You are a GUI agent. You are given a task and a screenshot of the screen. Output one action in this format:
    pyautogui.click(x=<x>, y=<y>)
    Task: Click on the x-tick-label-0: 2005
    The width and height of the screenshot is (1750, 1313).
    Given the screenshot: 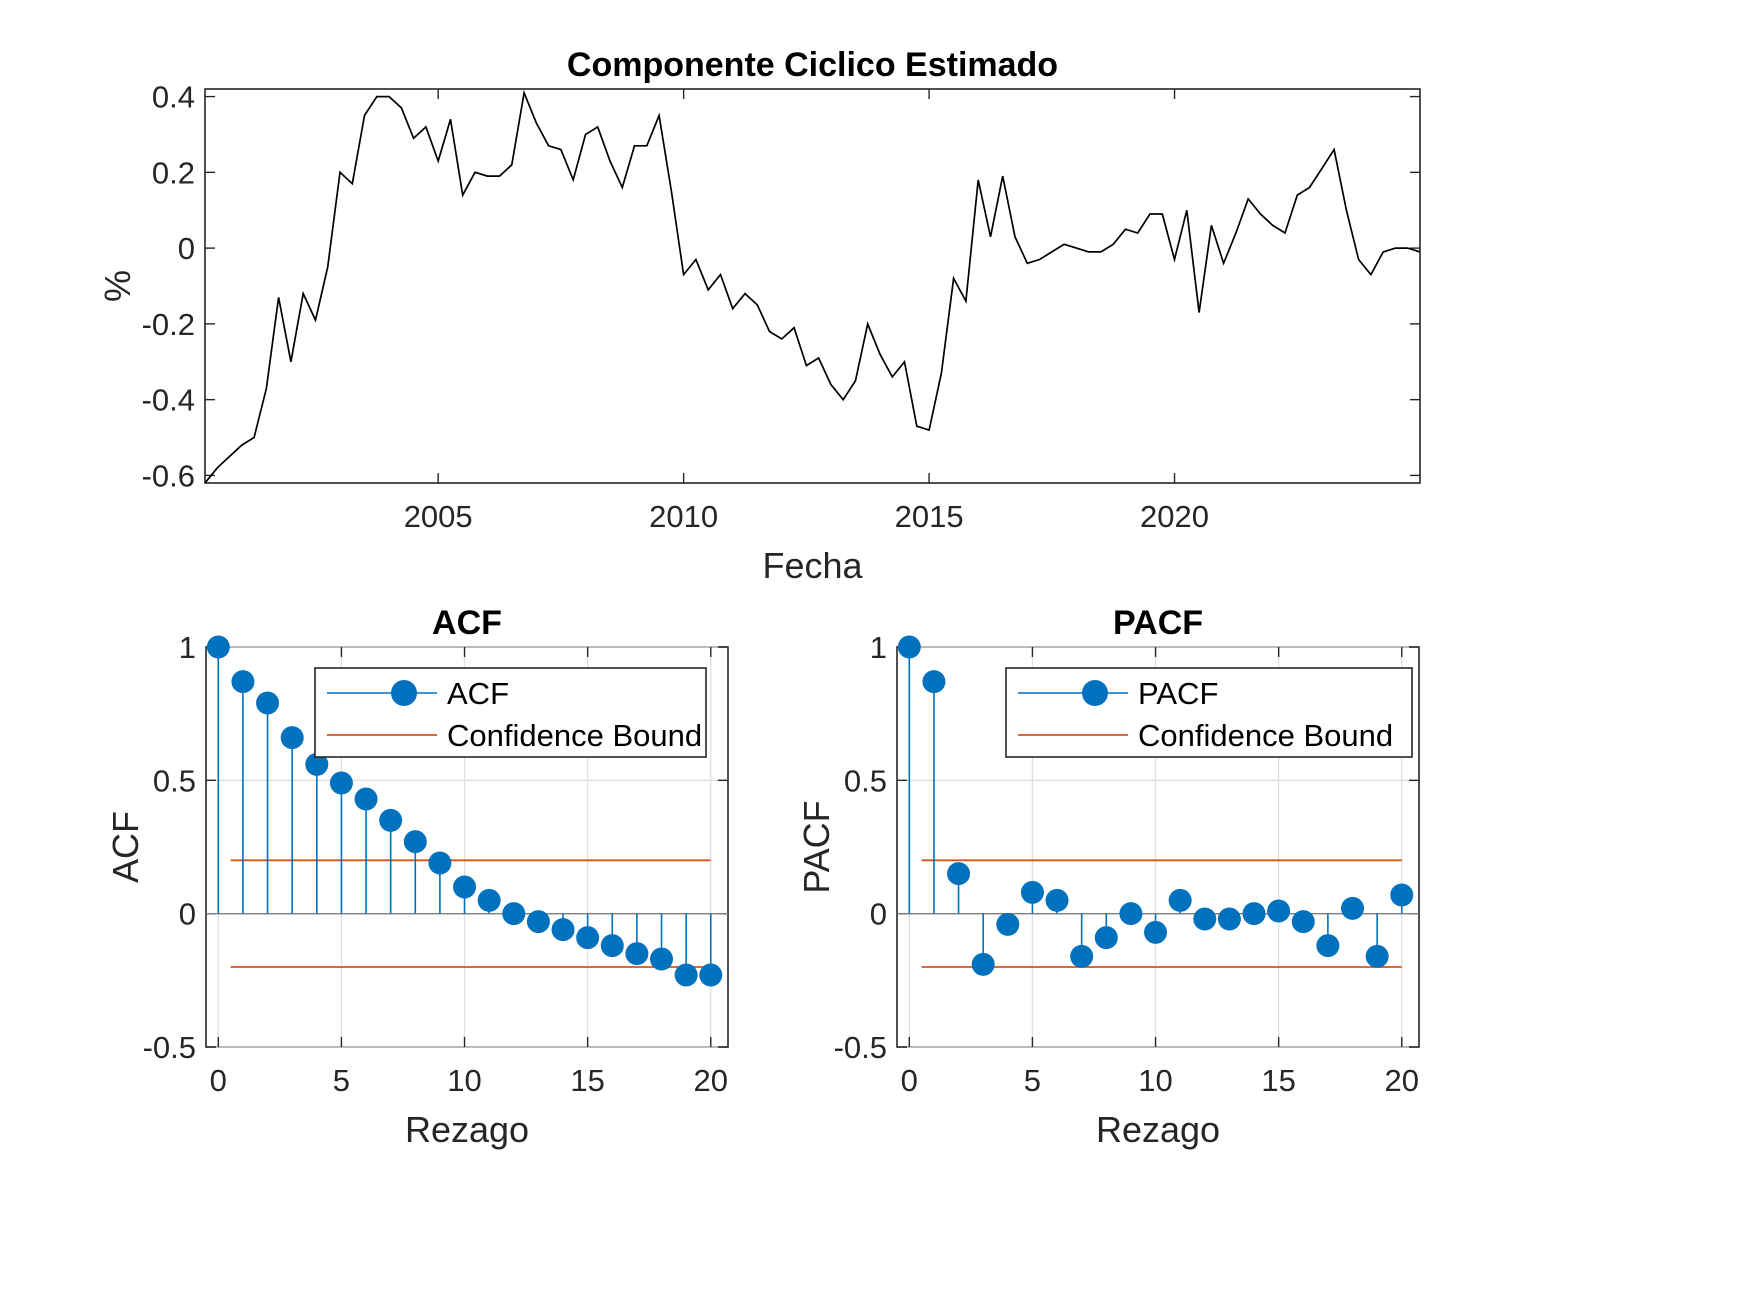 What is the action you would take?
    pyautogui.click(x=438, y=516)
    